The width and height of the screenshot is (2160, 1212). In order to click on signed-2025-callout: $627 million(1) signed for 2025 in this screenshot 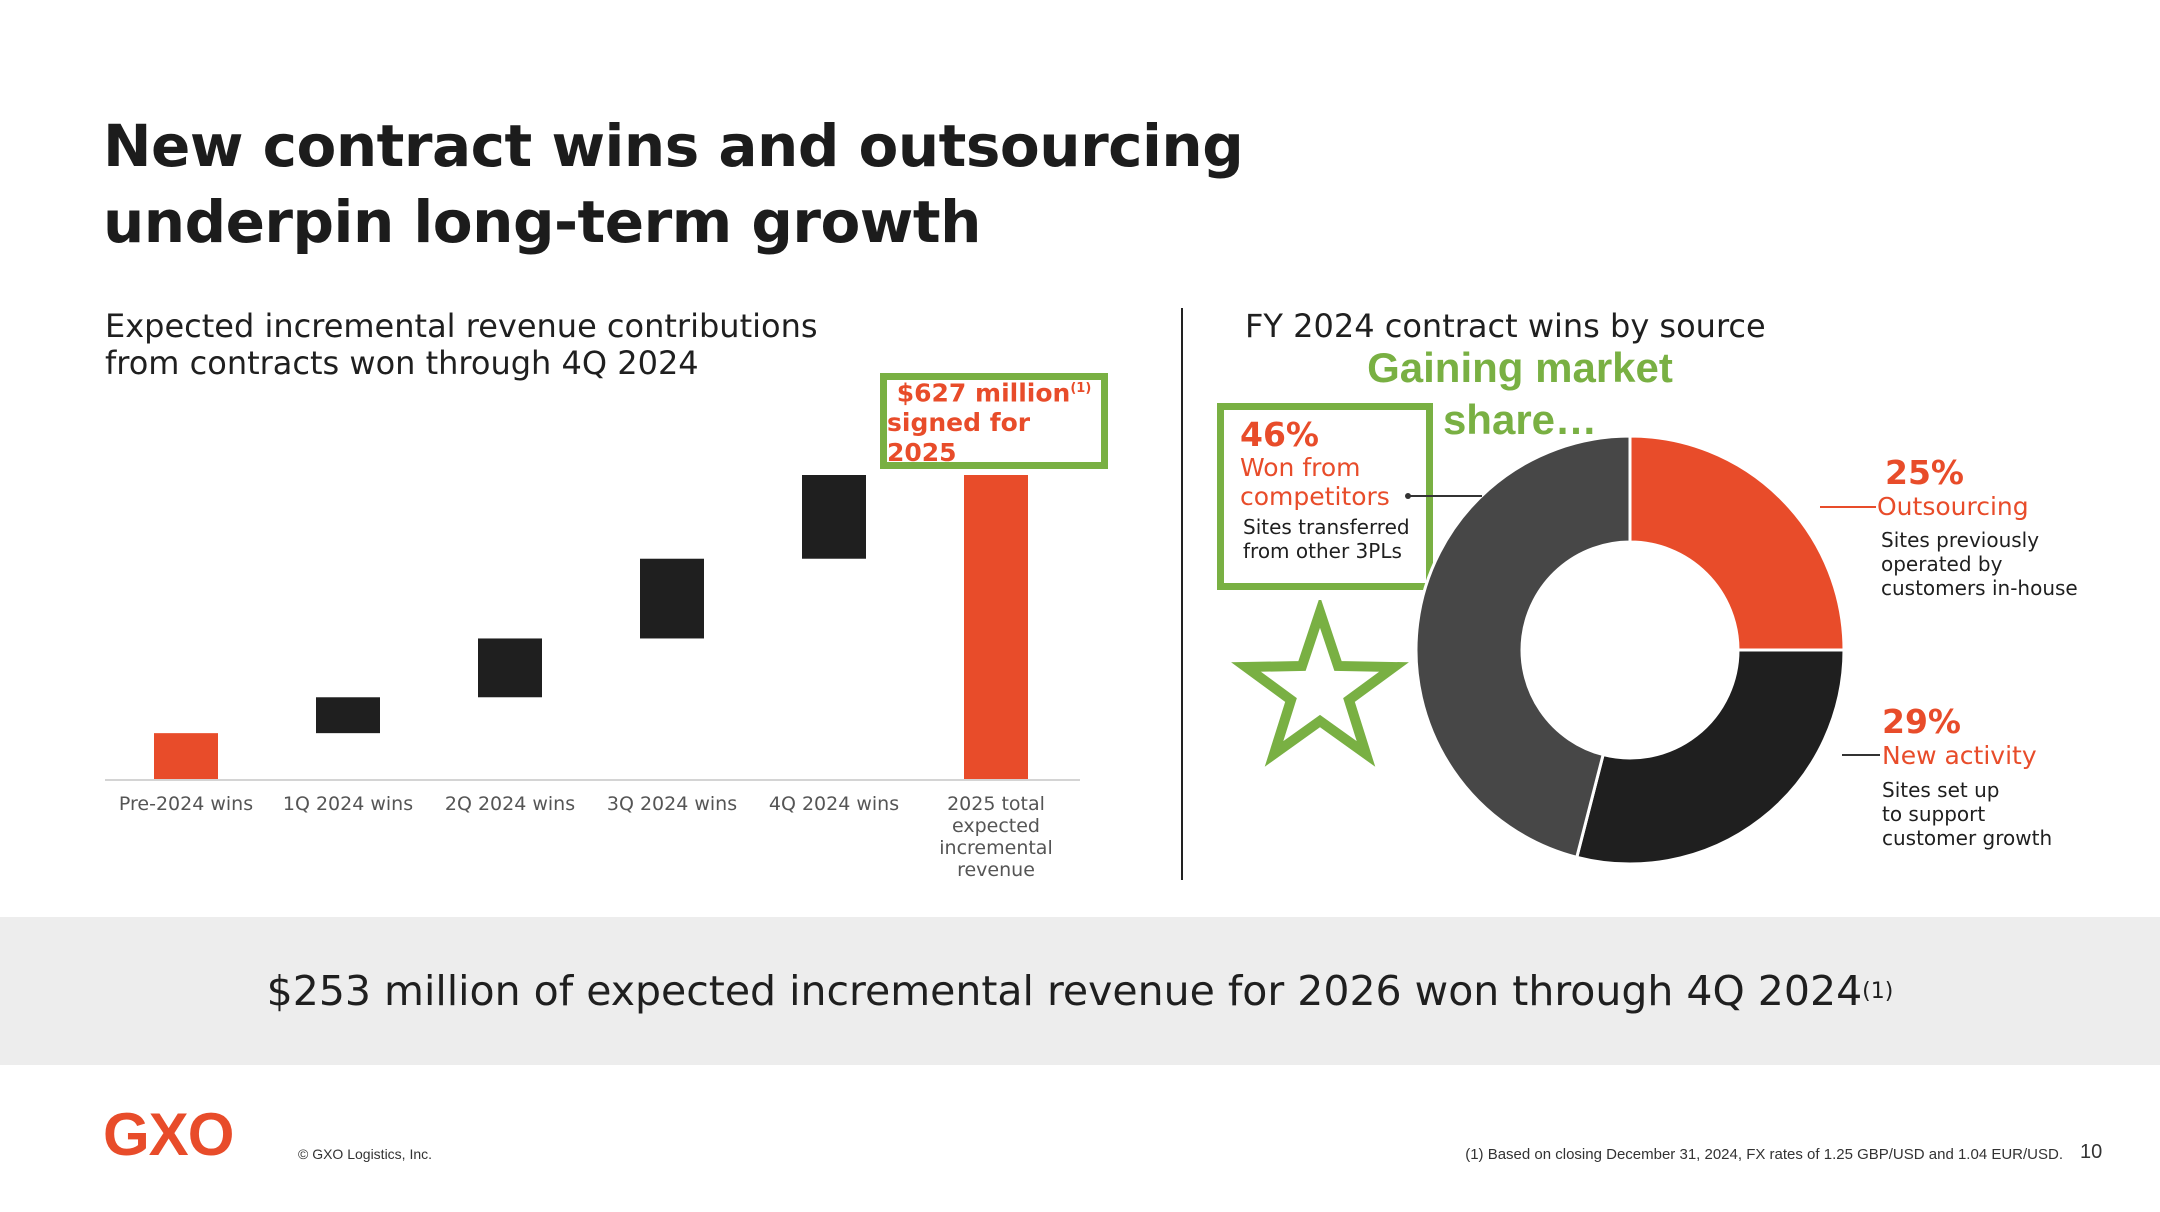, I will do `click(994, 421)`.